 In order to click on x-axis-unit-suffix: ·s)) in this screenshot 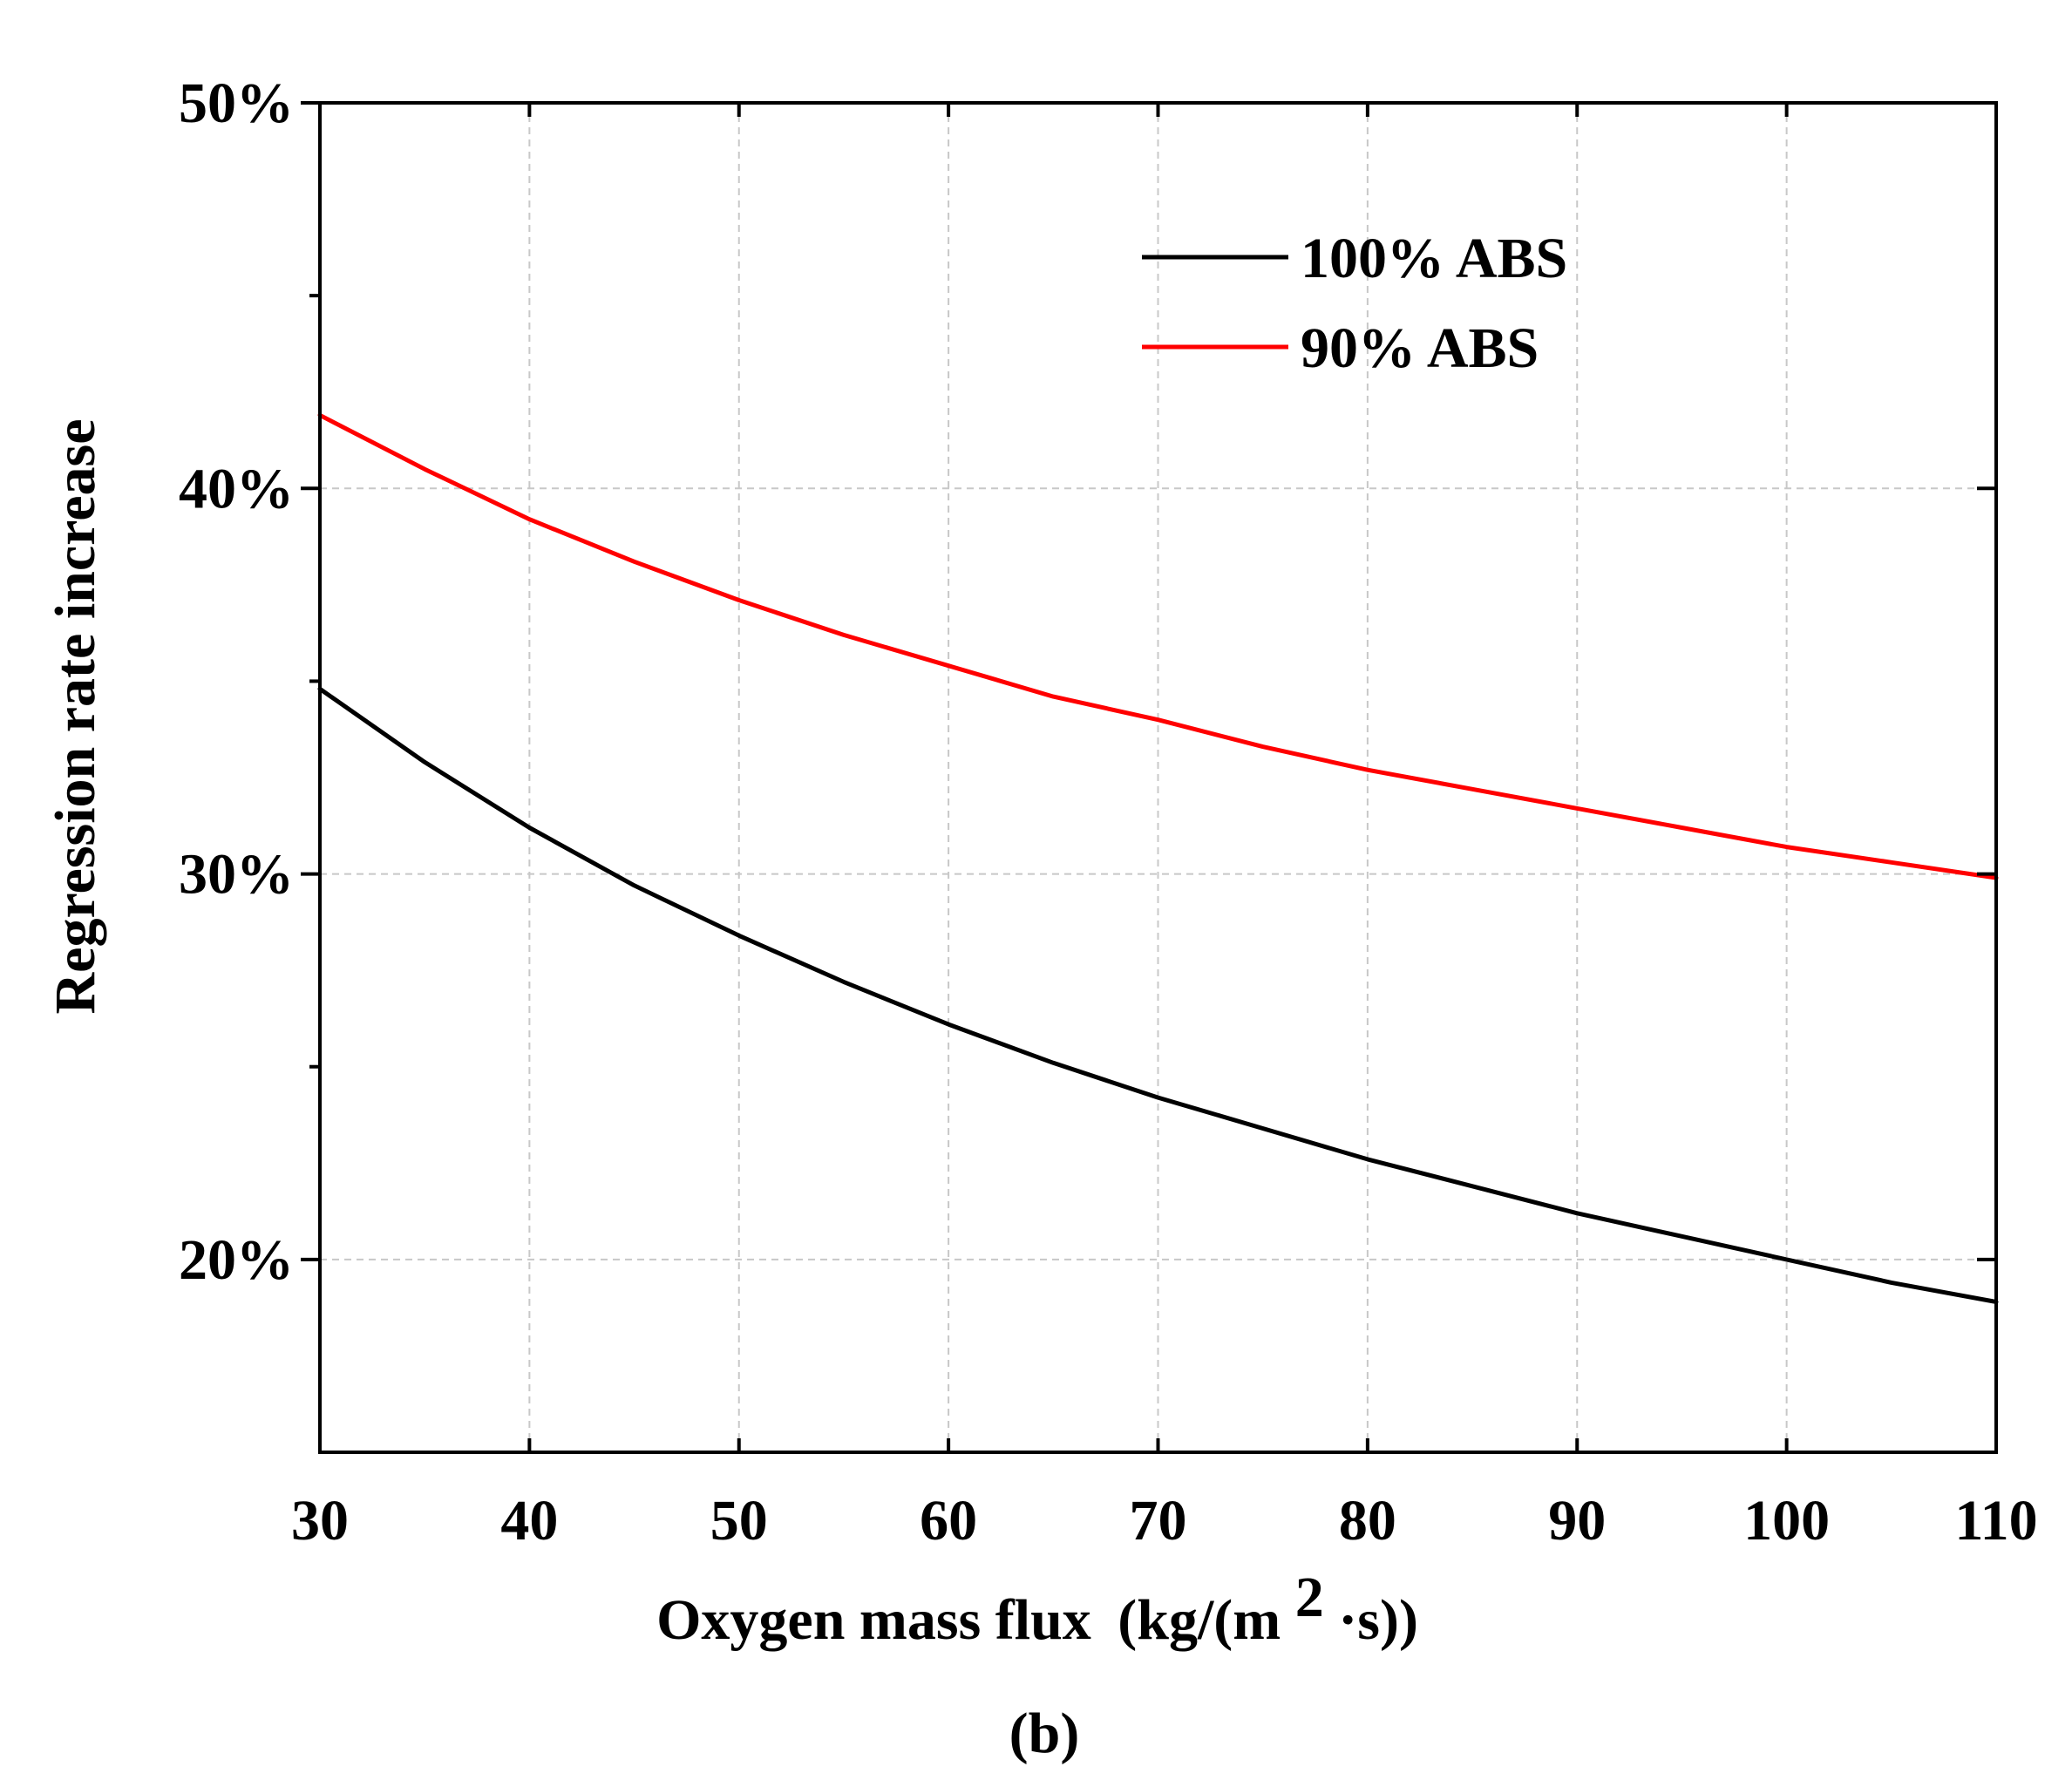, I will do `click(1378, 1620)`.